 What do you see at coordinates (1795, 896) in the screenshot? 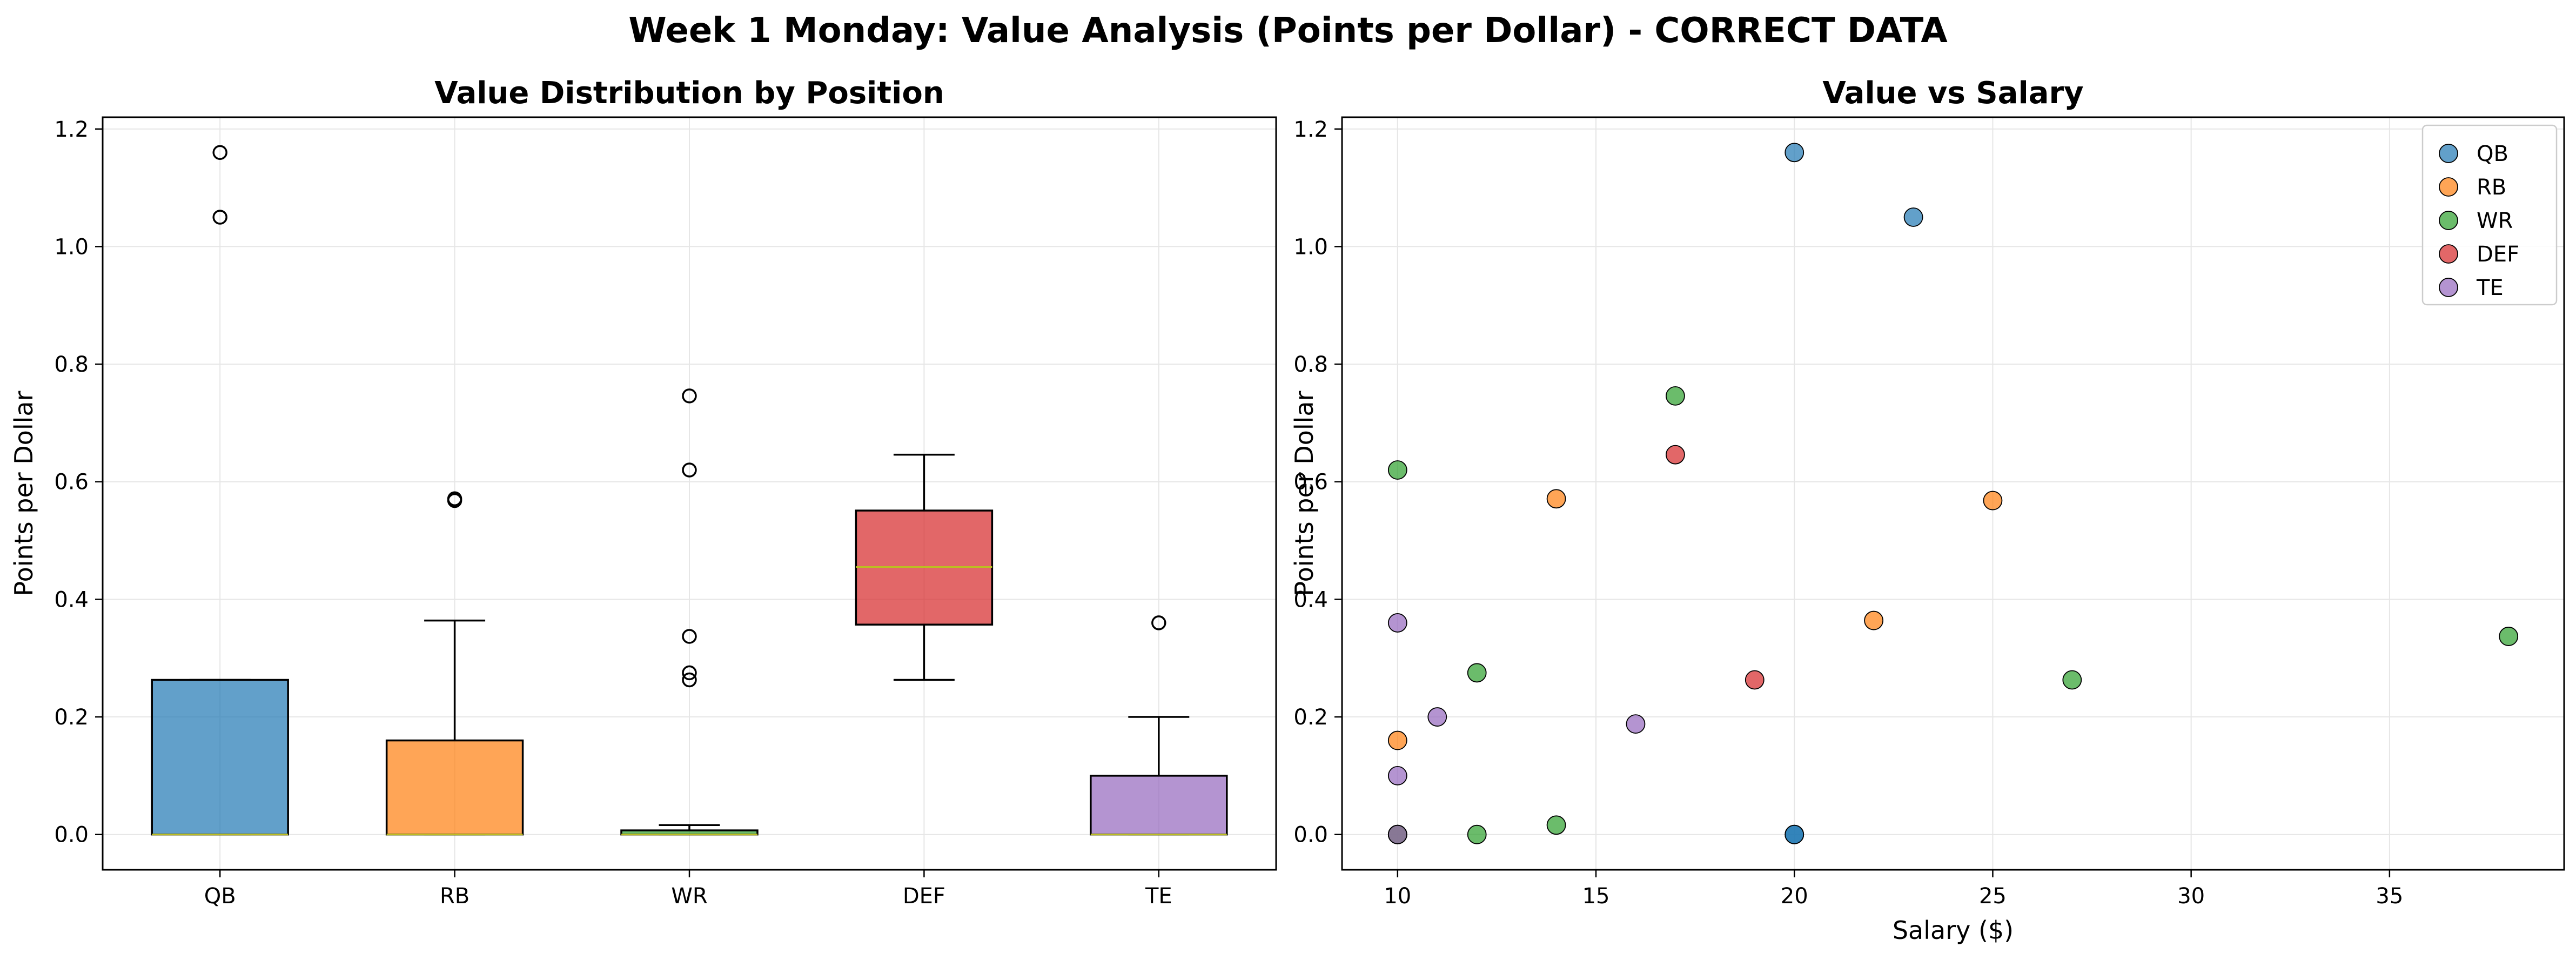
I see `x-tick-label: 20` at bounding box center [1795, 896].